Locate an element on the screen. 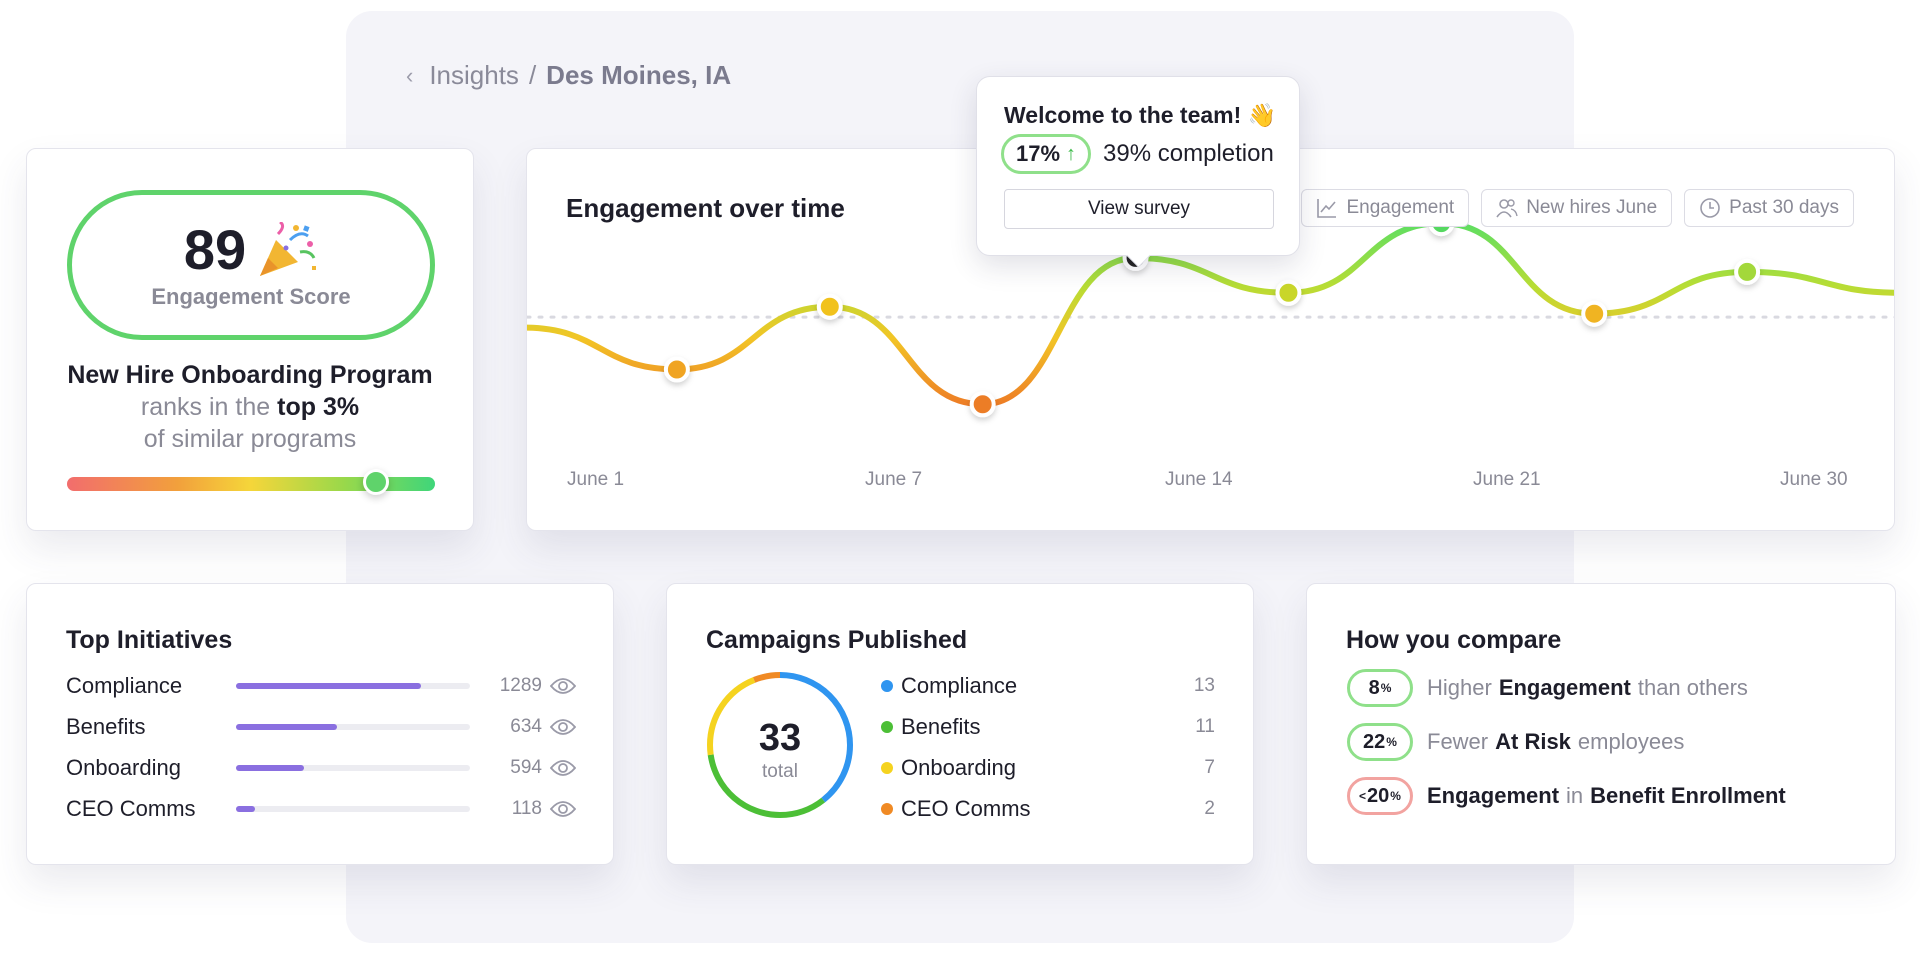 The width and height of the screenshot is (1920, 955). engagement-score-label: Engagement Score is located at coordinates (251, 296).